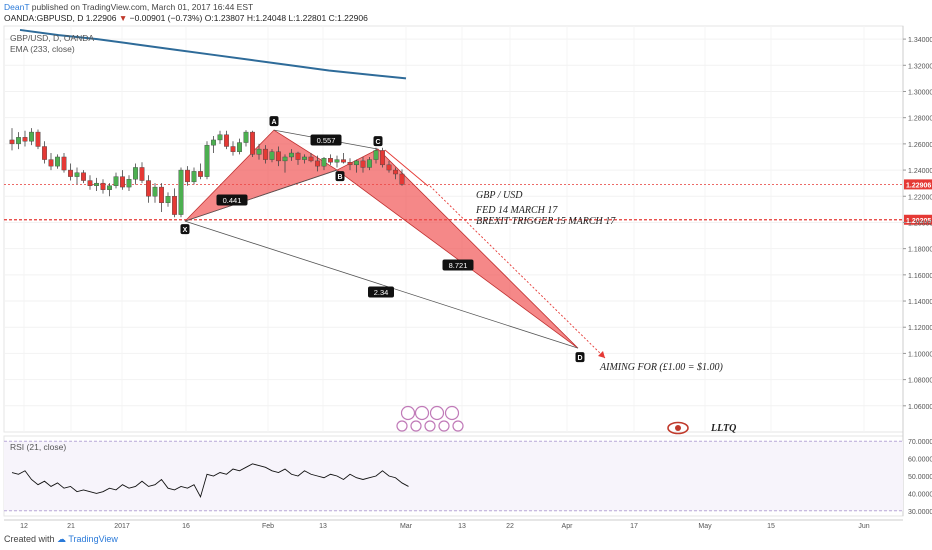 This screenshot has height=550, width=932. I want to click on pattern-point-label: D, so click(579, 358).